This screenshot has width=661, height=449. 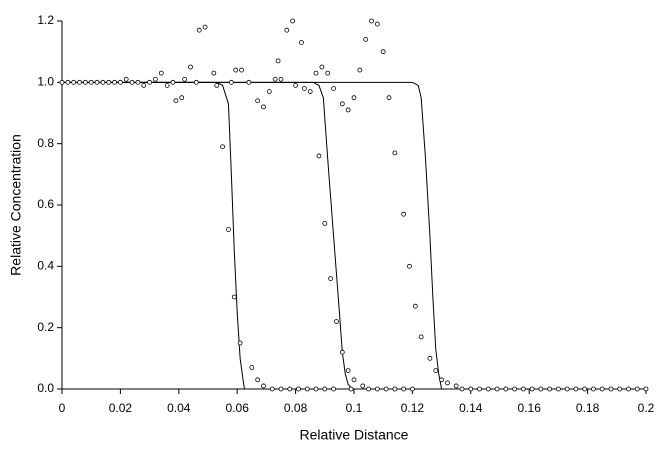 I want to click on y-tick-label: 0.6, so click(x=45, y=204).